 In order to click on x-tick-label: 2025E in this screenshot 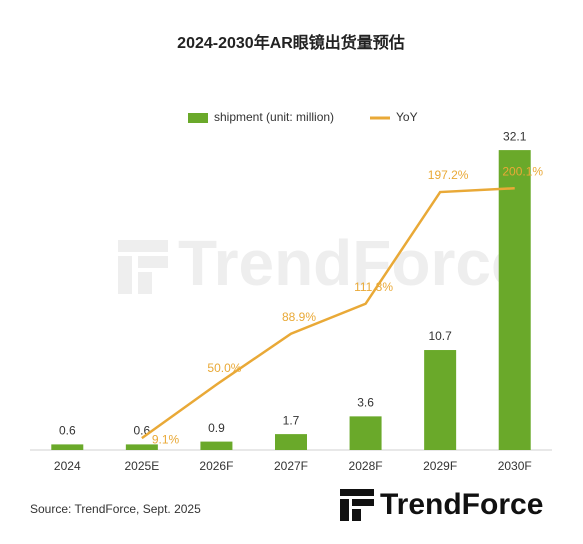, I will do `click(142, 466)`.